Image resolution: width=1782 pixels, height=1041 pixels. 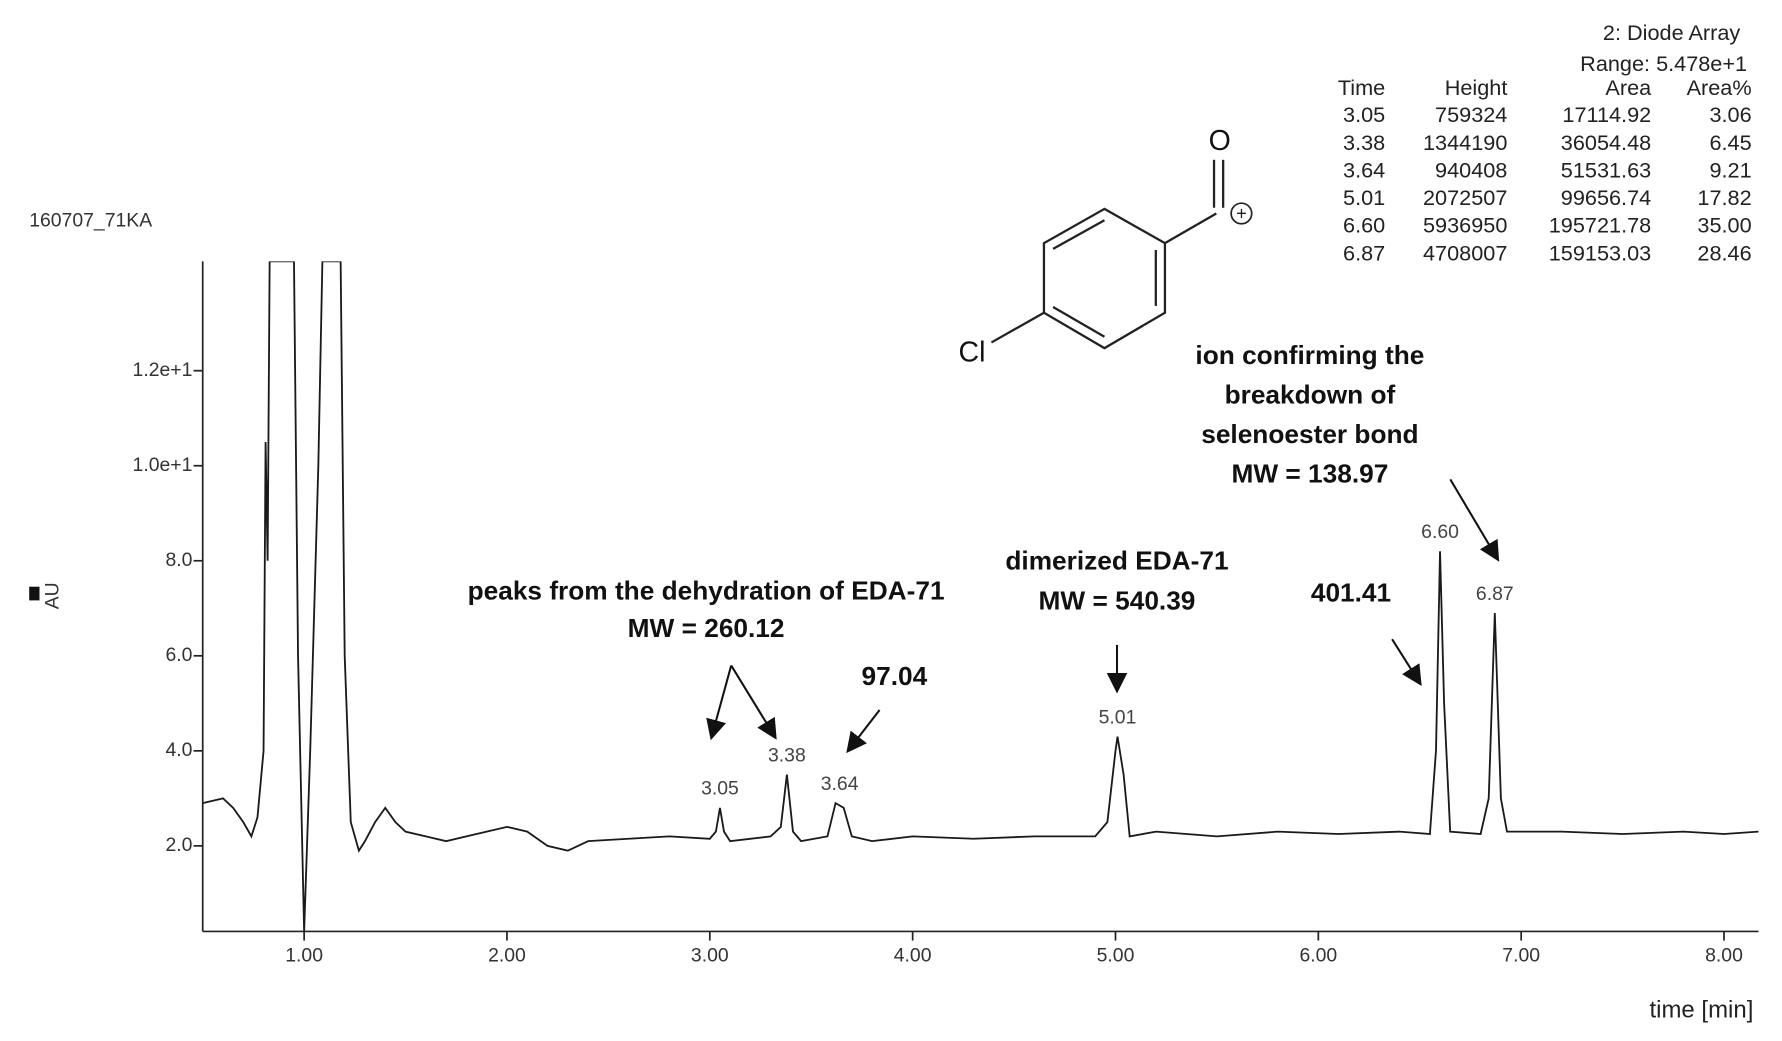 I want to click on structure, so click(x=1121, y=254).